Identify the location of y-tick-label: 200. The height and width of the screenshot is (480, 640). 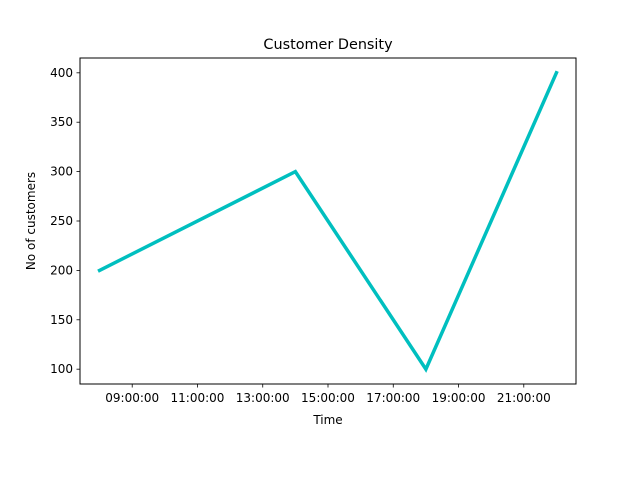
(61, 270).